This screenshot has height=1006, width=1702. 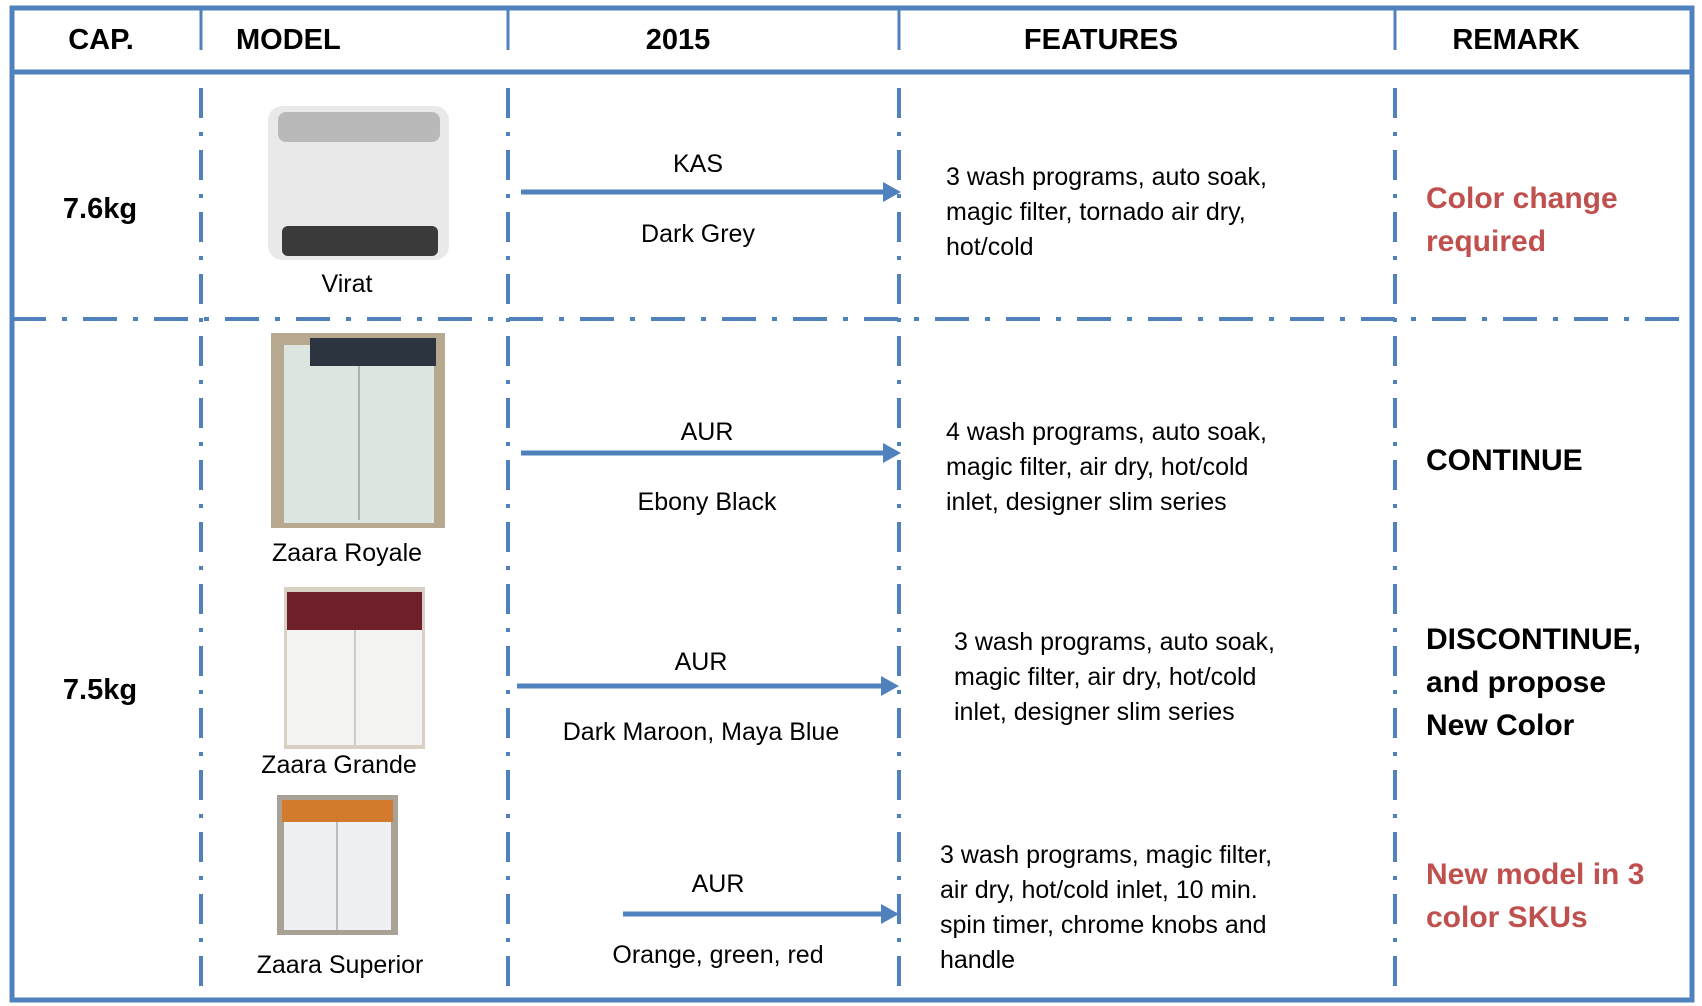 What do you see at coordinates (354, 668) in the screenshot?
I see `product-image-zaara-grande` at bounding box center [354, 668].